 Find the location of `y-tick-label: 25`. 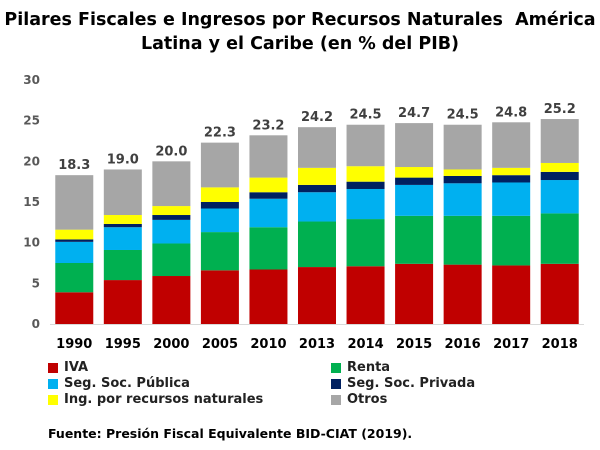

y-tick-label: 25 is located at coordinates (31, 121).